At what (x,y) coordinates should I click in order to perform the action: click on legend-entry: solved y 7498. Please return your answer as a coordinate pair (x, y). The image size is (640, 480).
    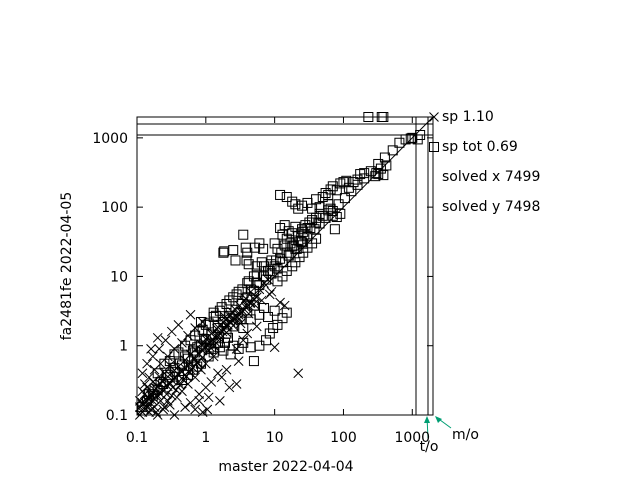
    Looking at the image, I should click on (491, 207).